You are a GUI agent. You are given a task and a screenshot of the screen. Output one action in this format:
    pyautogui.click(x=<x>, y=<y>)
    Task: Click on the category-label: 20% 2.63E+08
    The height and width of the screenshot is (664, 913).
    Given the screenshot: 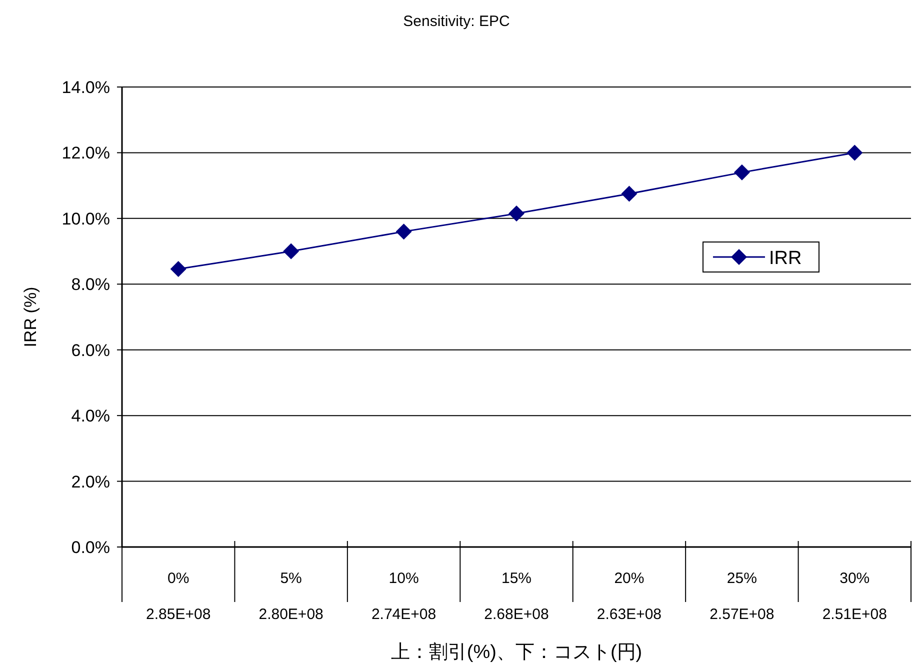 What is the action you would take?
    pyautogui.click(x=629, y=596)
    